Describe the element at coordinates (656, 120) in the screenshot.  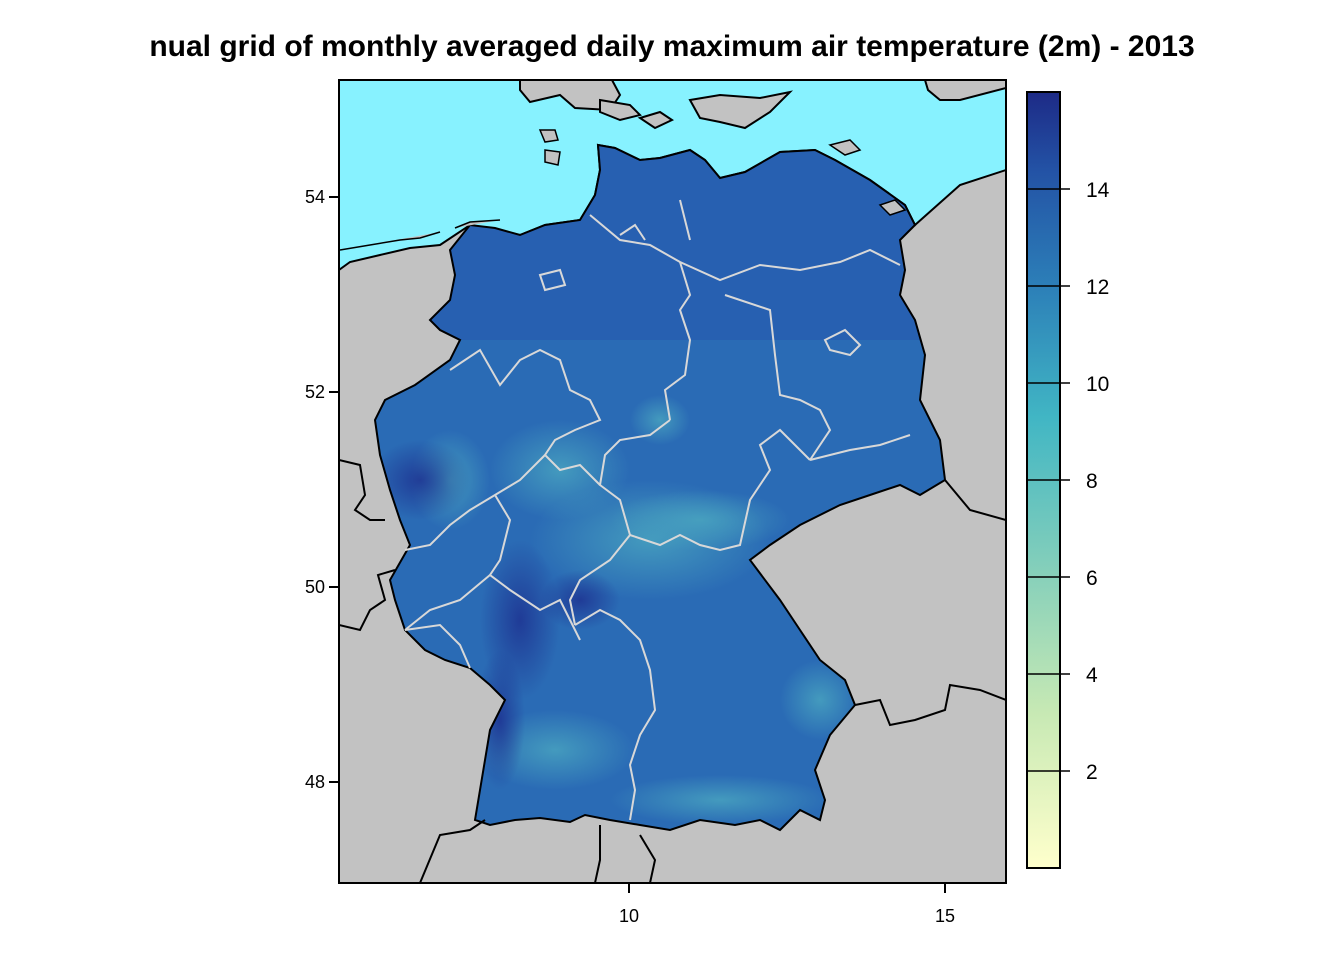
I see `island-fehmarn` at that location.